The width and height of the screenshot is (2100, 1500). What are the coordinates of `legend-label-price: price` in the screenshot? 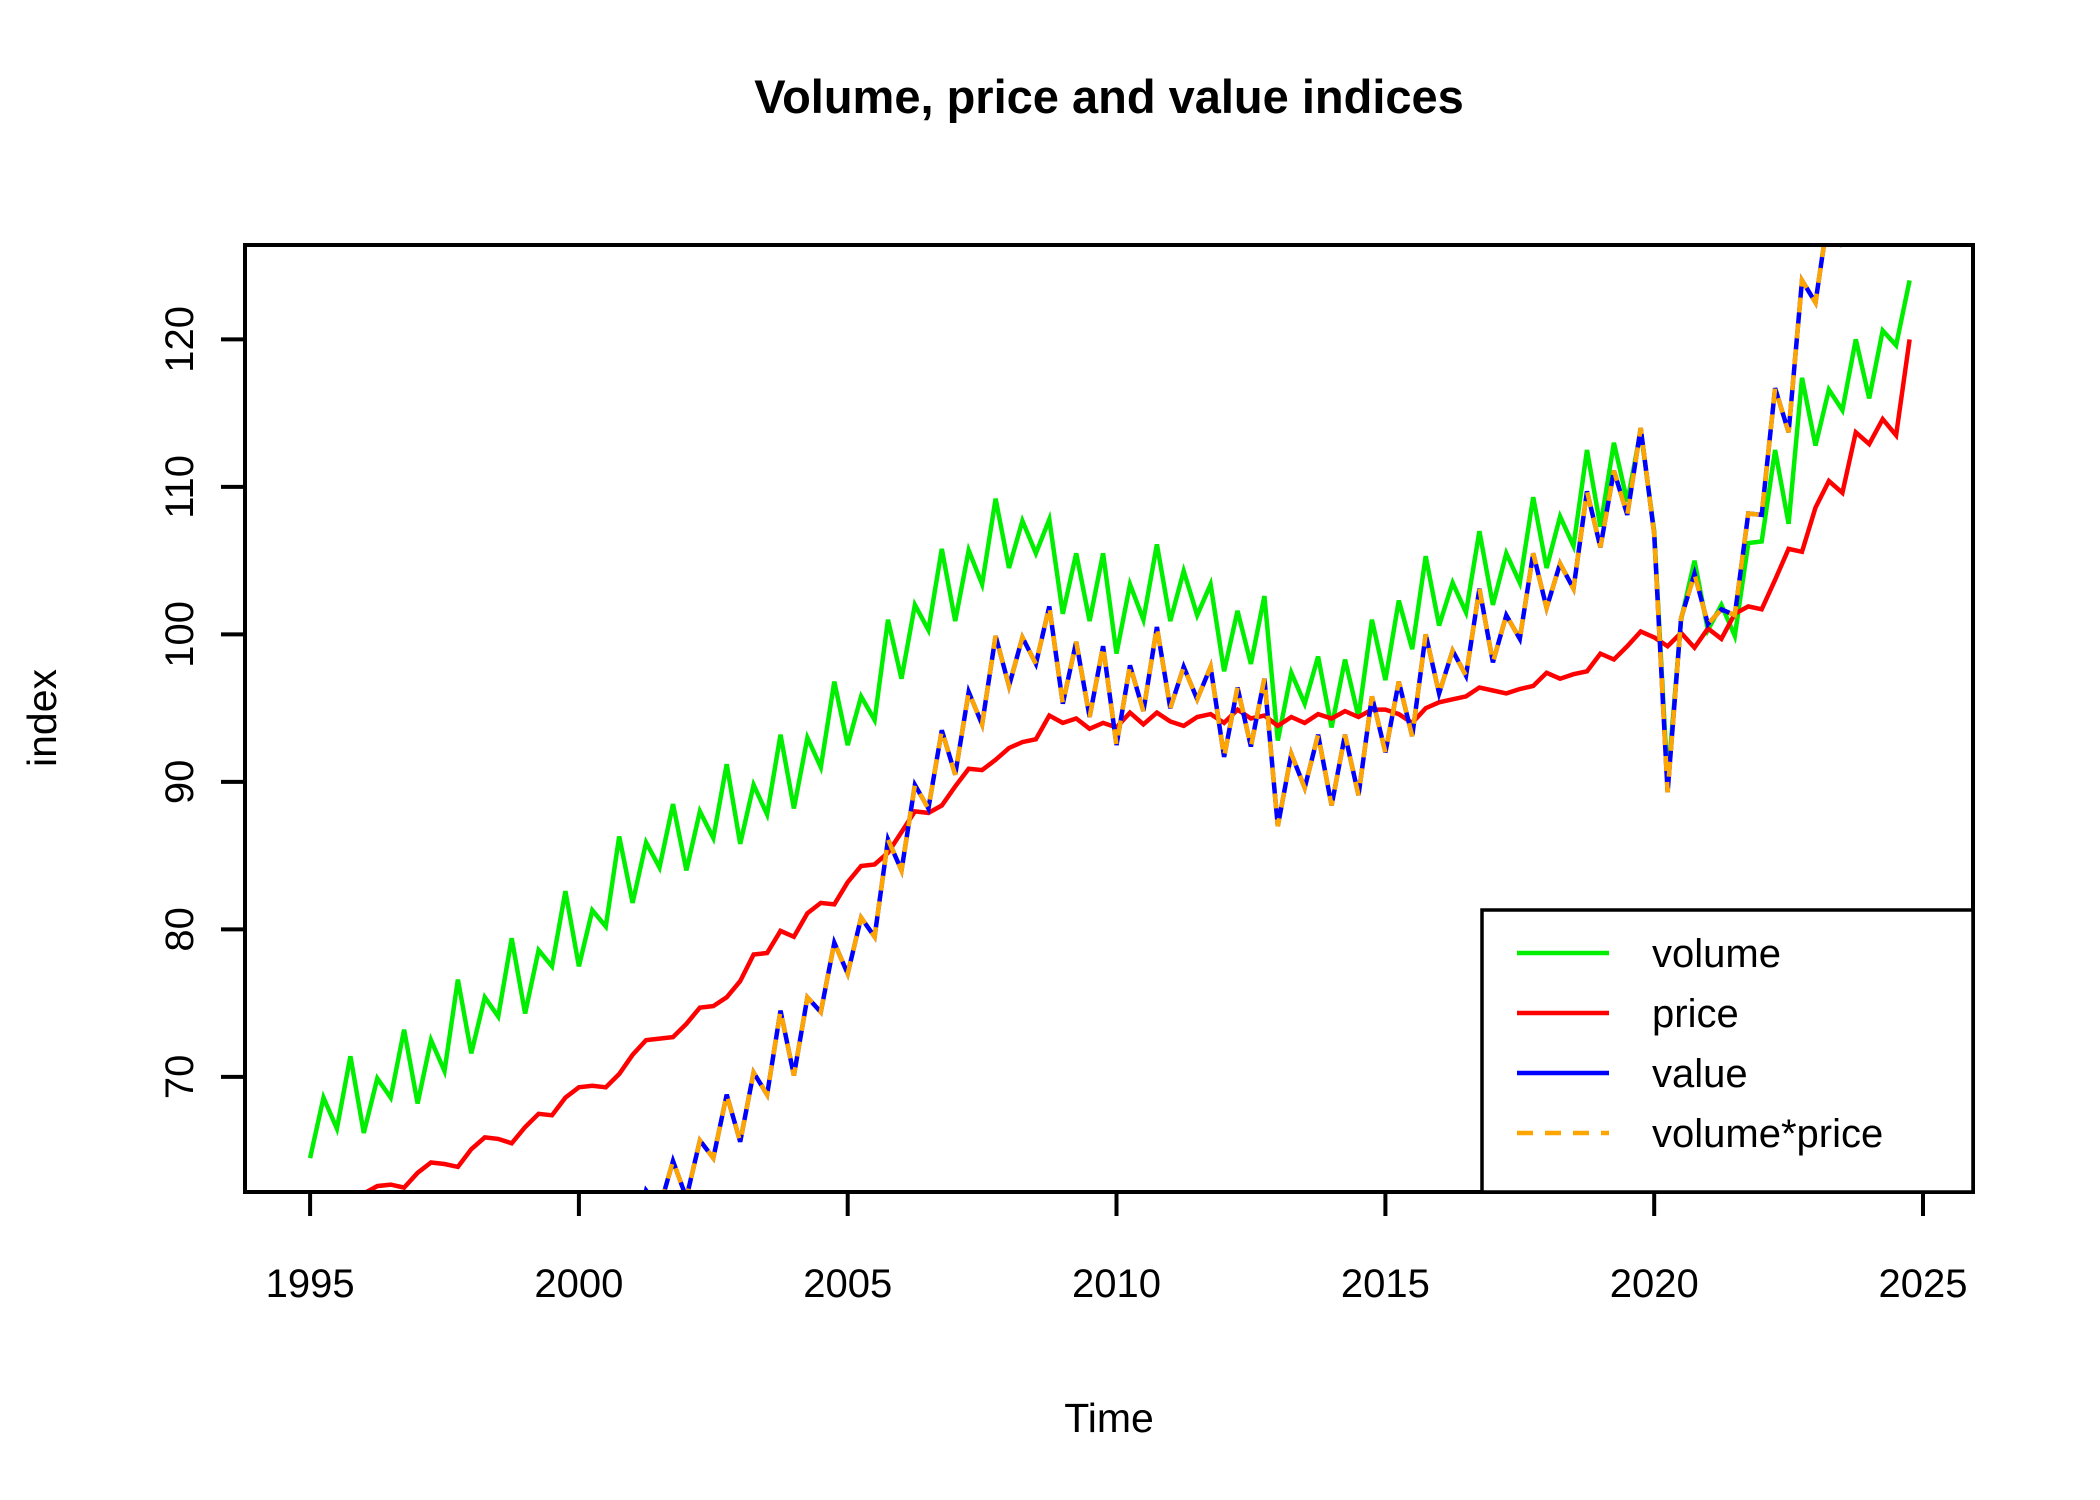 It's located at (1695, 1014).